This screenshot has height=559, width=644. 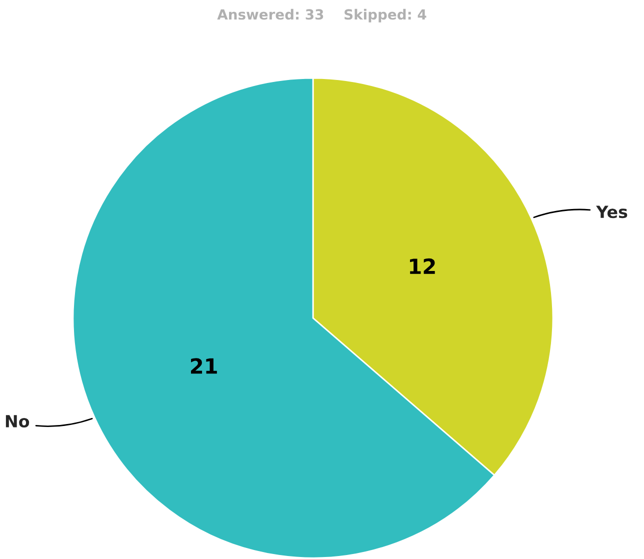 I want to click on data-label: 12, so click(x=422, y=266).